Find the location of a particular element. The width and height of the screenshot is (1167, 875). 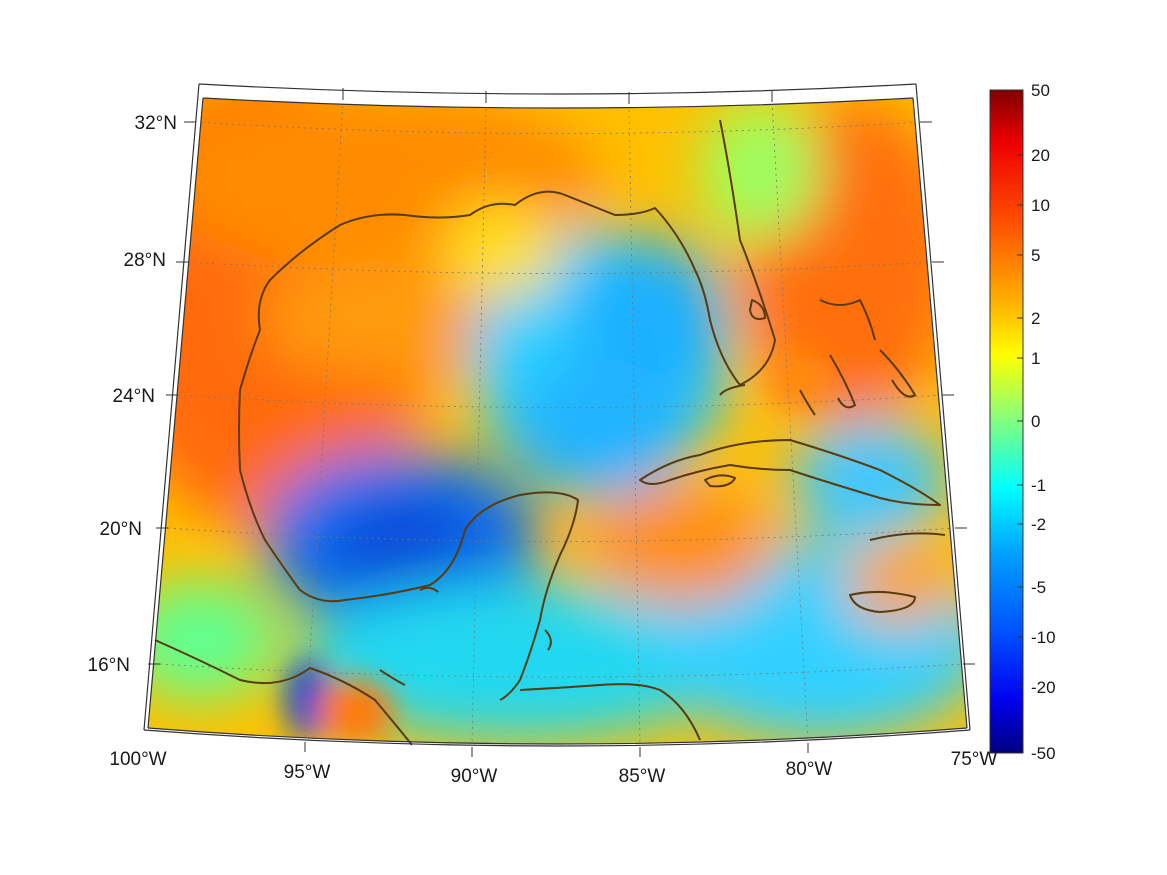

longitude-labels: 100°W 95°W 90°W 85°W 80°W 75°W is located at coordinates (553, 768).